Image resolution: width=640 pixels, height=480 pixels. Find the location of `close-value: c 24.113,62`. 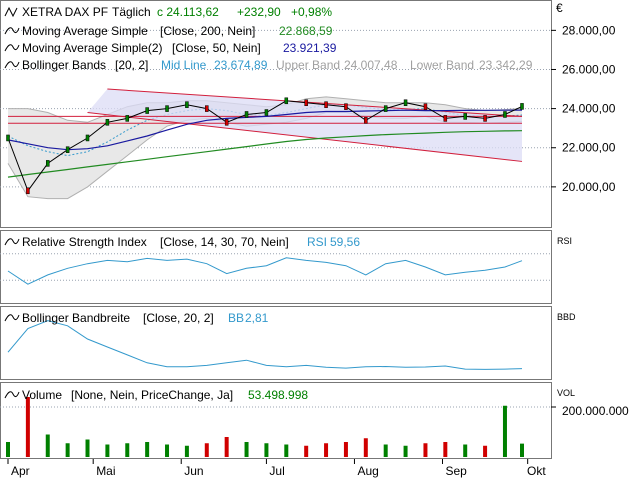

close-value: c 24.113,62 is located at coordinates (188, 12).